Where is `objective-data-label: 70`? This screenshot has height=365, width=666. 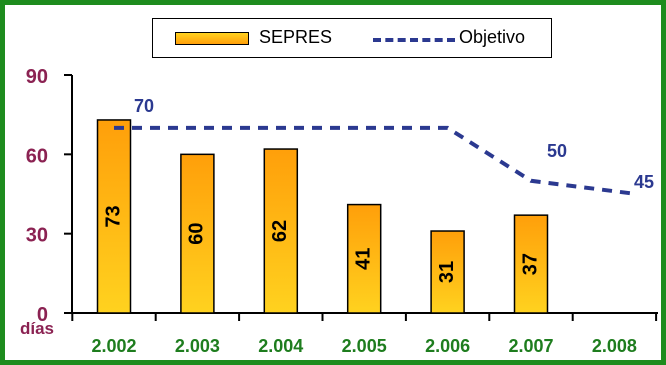 objective-data-label: 70 is located at coordinates (144, 106).